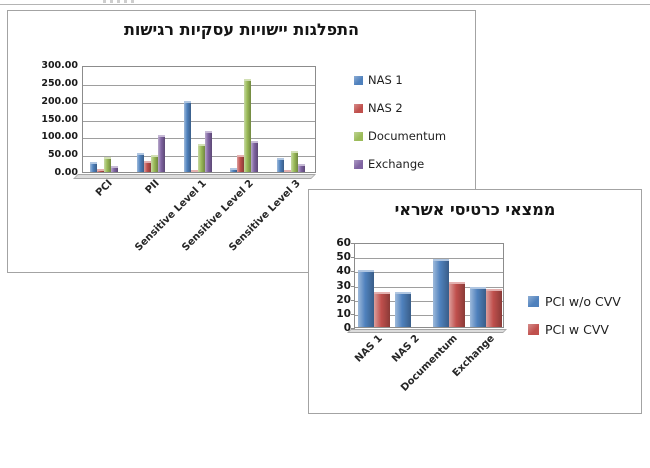  I want to click on legend-swatch-nas1, so click(358, 80).